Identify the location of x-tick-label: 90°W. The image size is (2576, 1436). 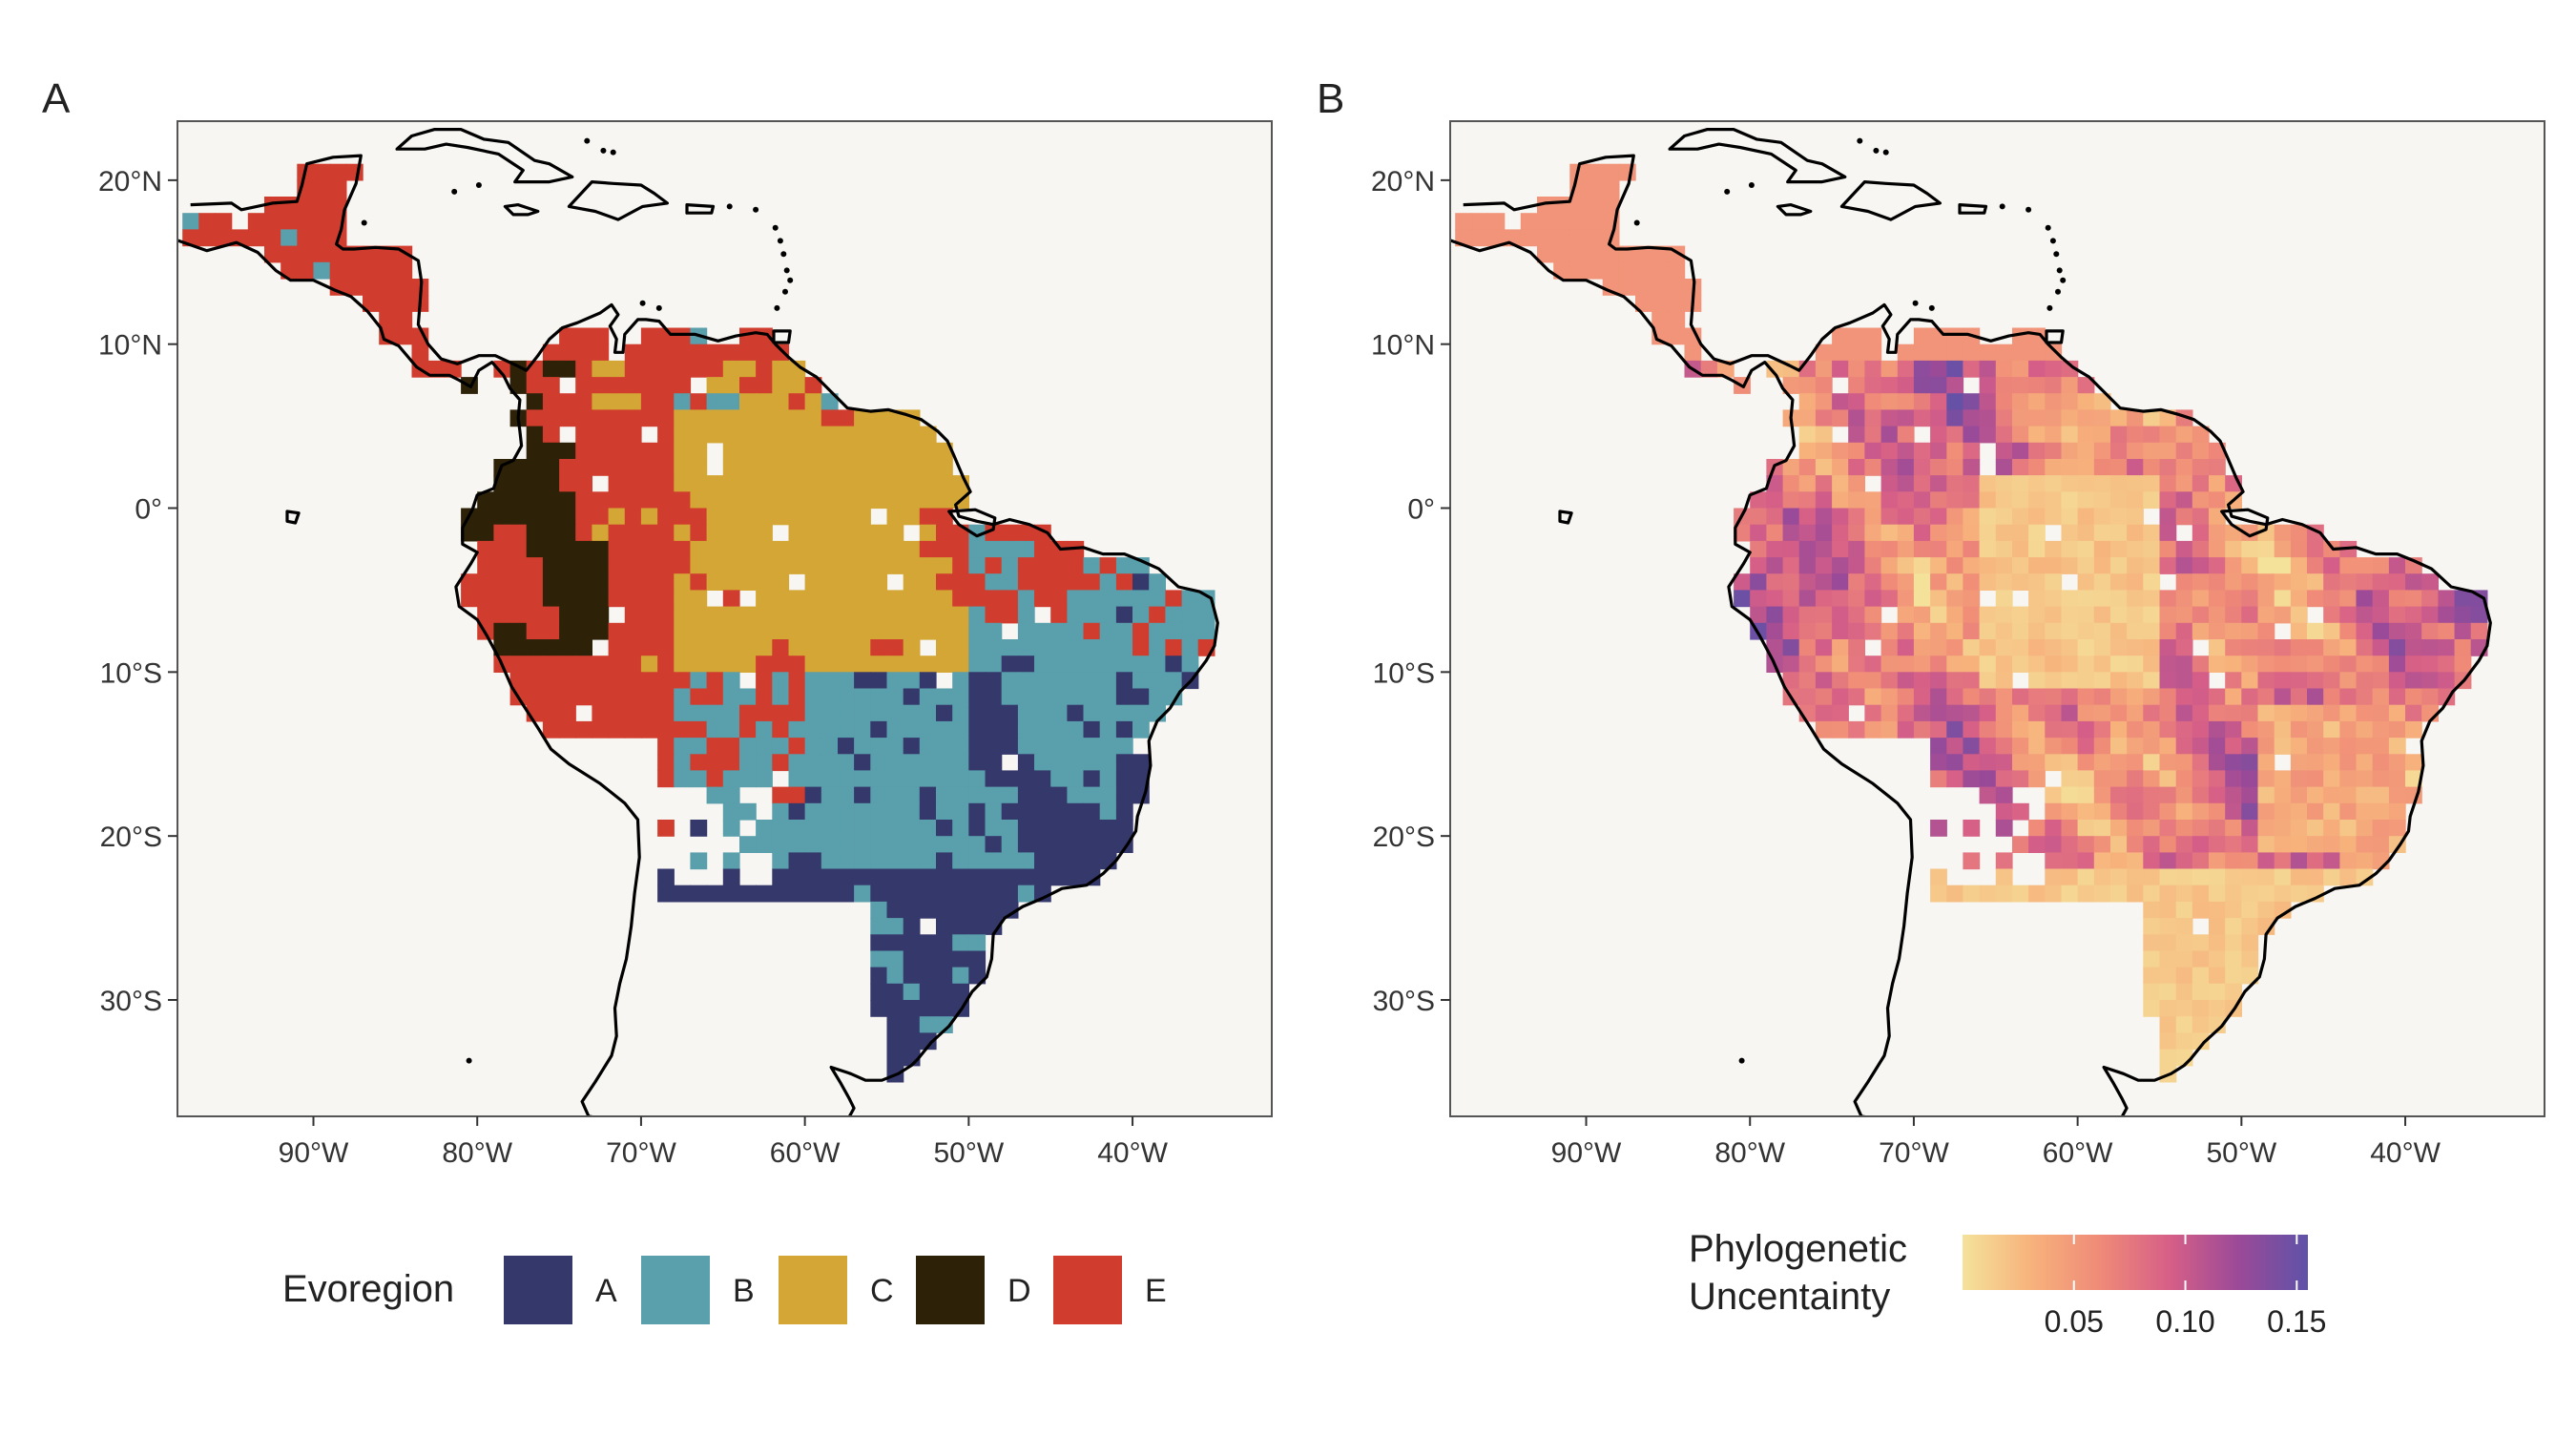
(314, 1153).